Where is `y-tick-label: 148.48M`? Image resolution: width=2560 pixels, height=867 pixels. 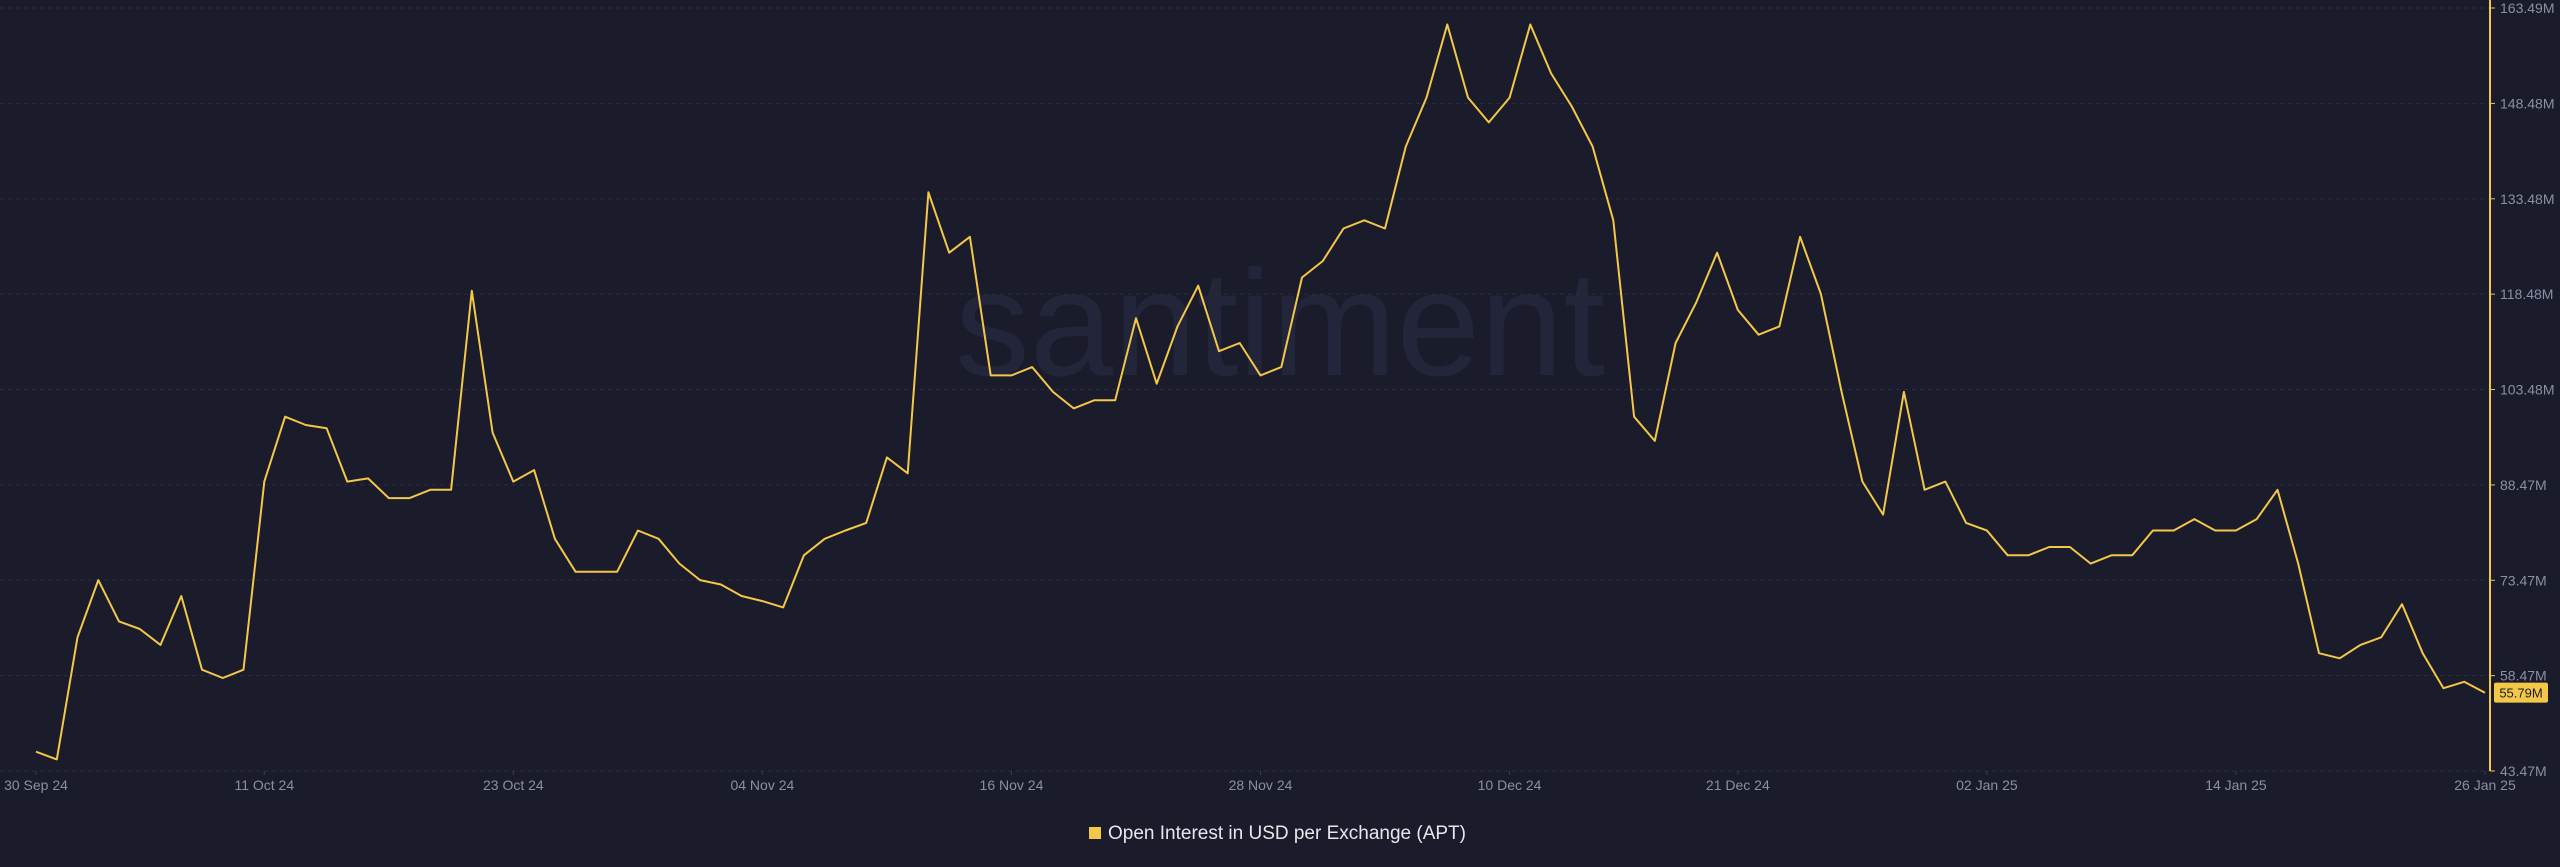
y-tick-label: 148.48M is located at coordinates (2527, 103).